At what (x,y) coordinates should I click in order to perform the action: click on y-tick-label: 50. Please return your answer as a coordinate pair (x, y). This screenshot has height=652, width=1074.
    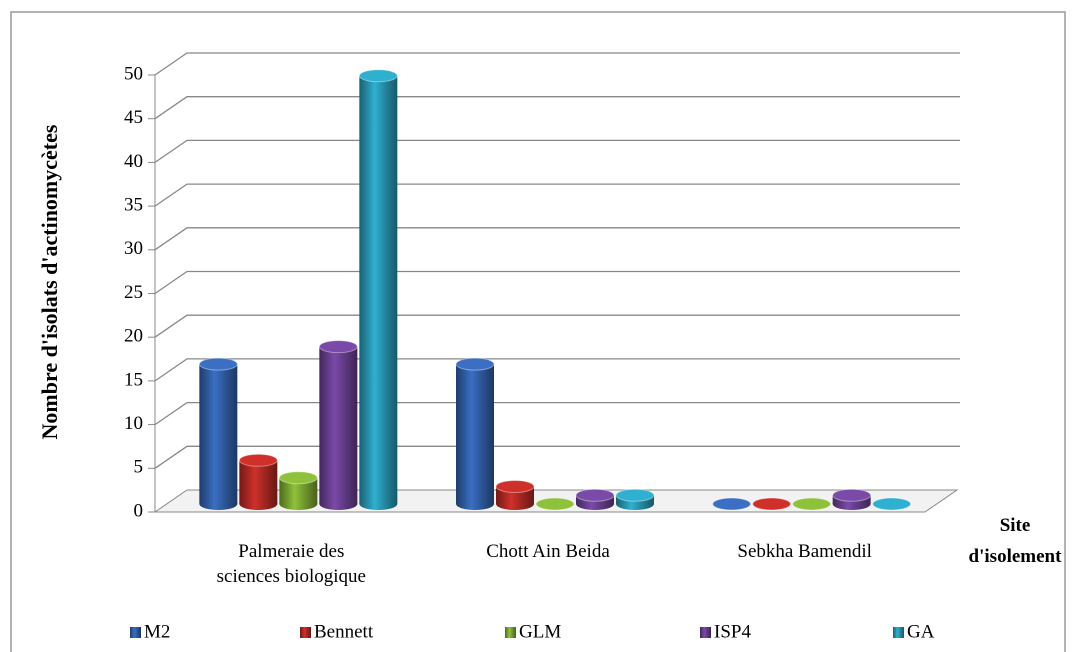
    Looking at the image, I should click on (133, 73).